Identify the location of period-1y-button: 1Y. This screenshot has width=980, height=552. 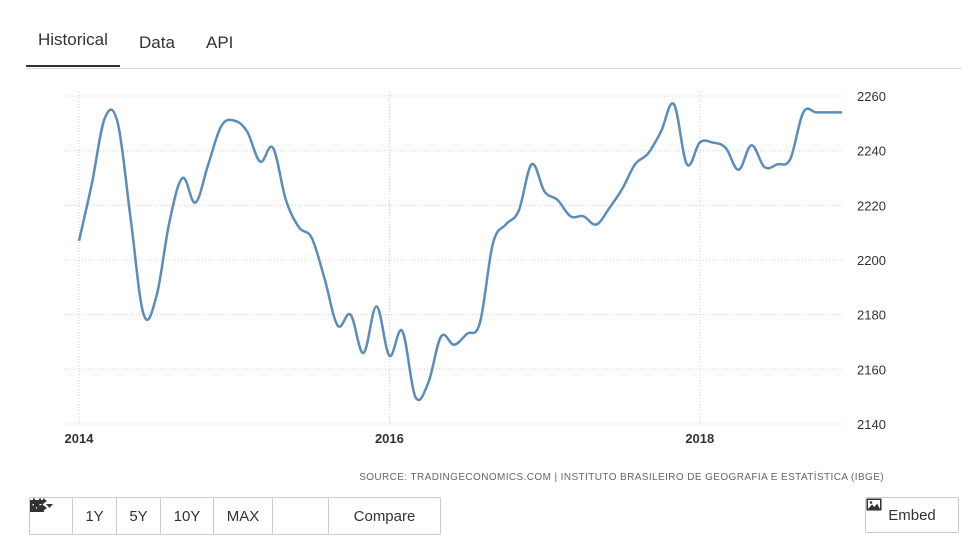
(95, 516).